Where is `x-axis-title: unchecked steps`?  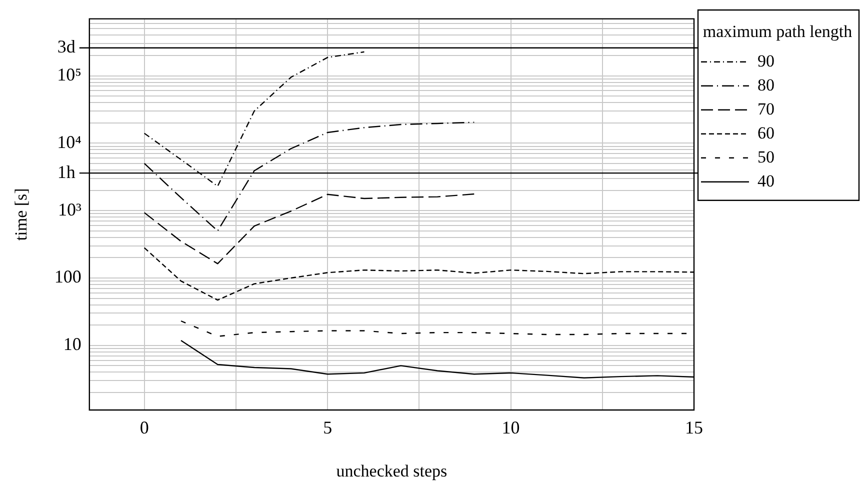
x-axis-title: unchecked steps is located at coordinates (392, 470).